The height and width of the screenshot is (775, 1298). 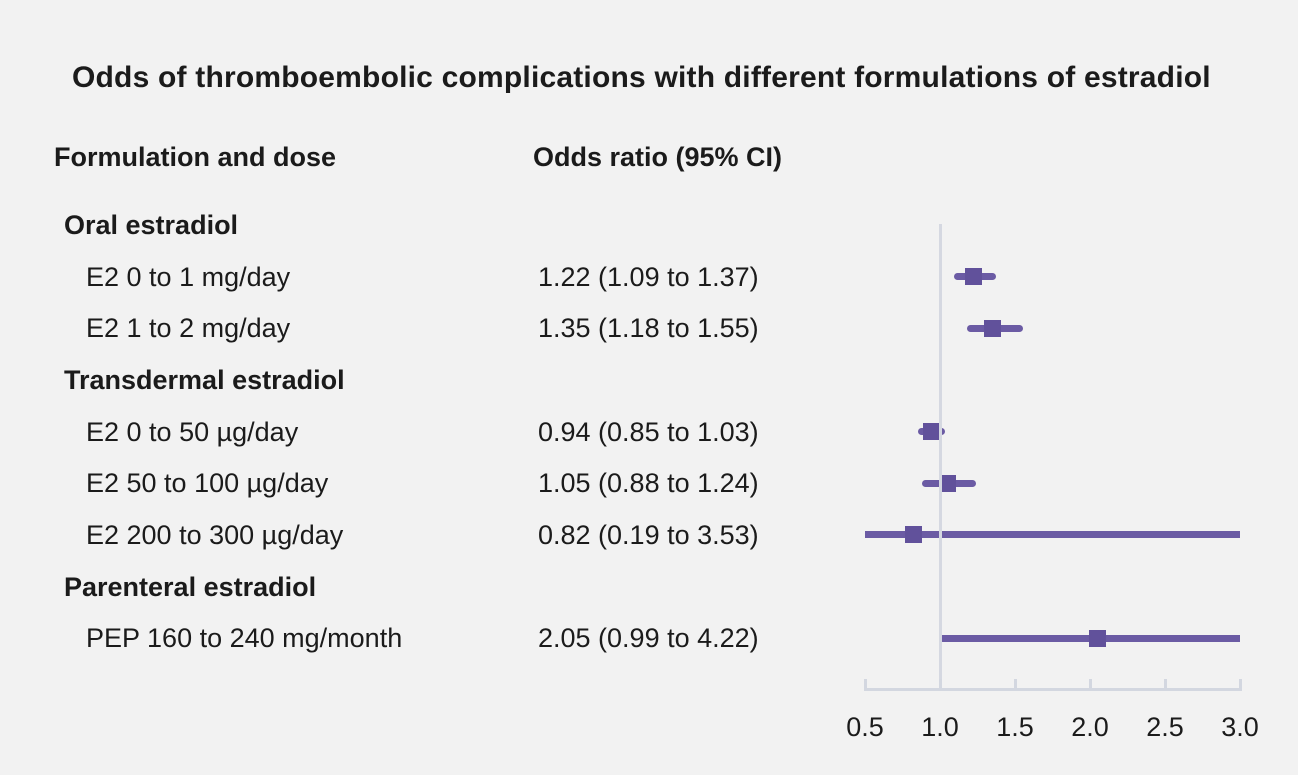 What do you see at coordinates (188, 328) in the screenshot?
I see `item-label: E2 1 to 2 mg/day` at bounding box center [188, 328].